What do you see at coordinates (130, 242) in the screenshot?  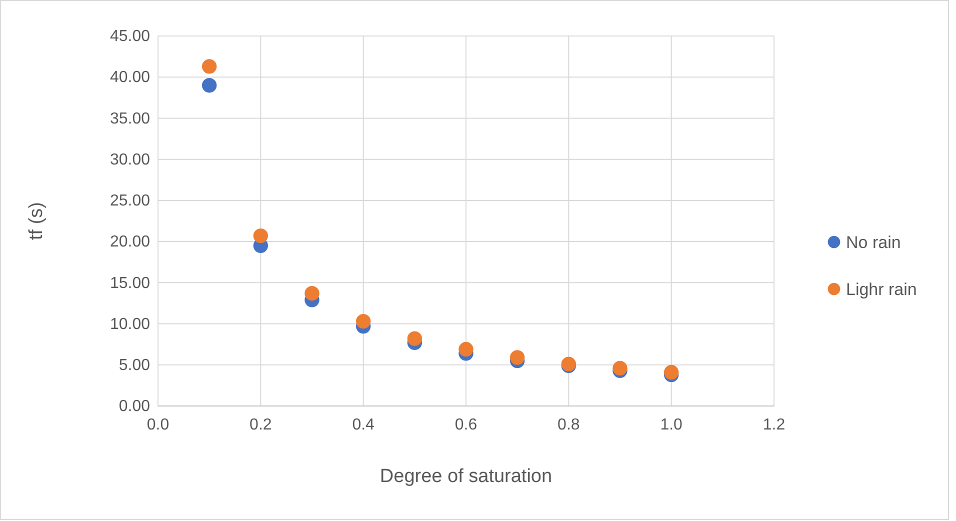 I see `y-tick-label: 20.00` at bounding box center [130, 242].